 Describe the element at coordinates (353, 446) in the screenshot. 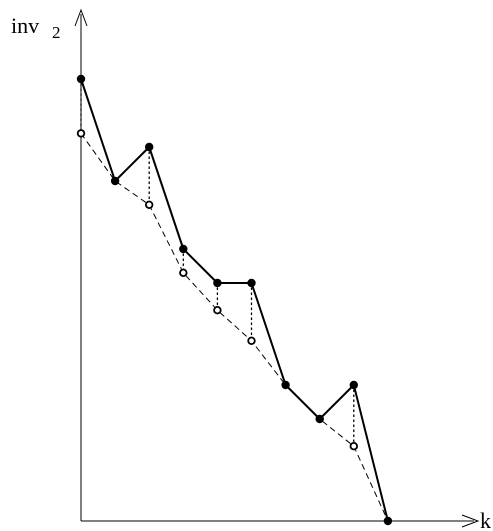

I see `open-point-k8` at that location.